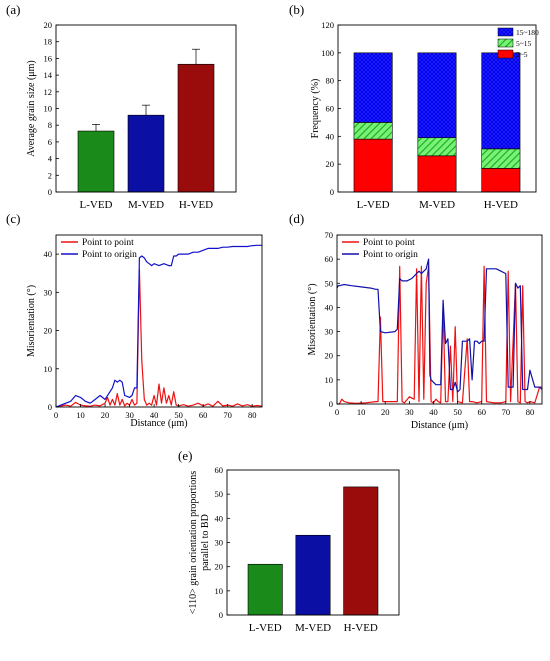  What do you see at coordinates (48, 58) in the screenshot?
I see `y-tick-label: 16` at bounding box center [48, 58].